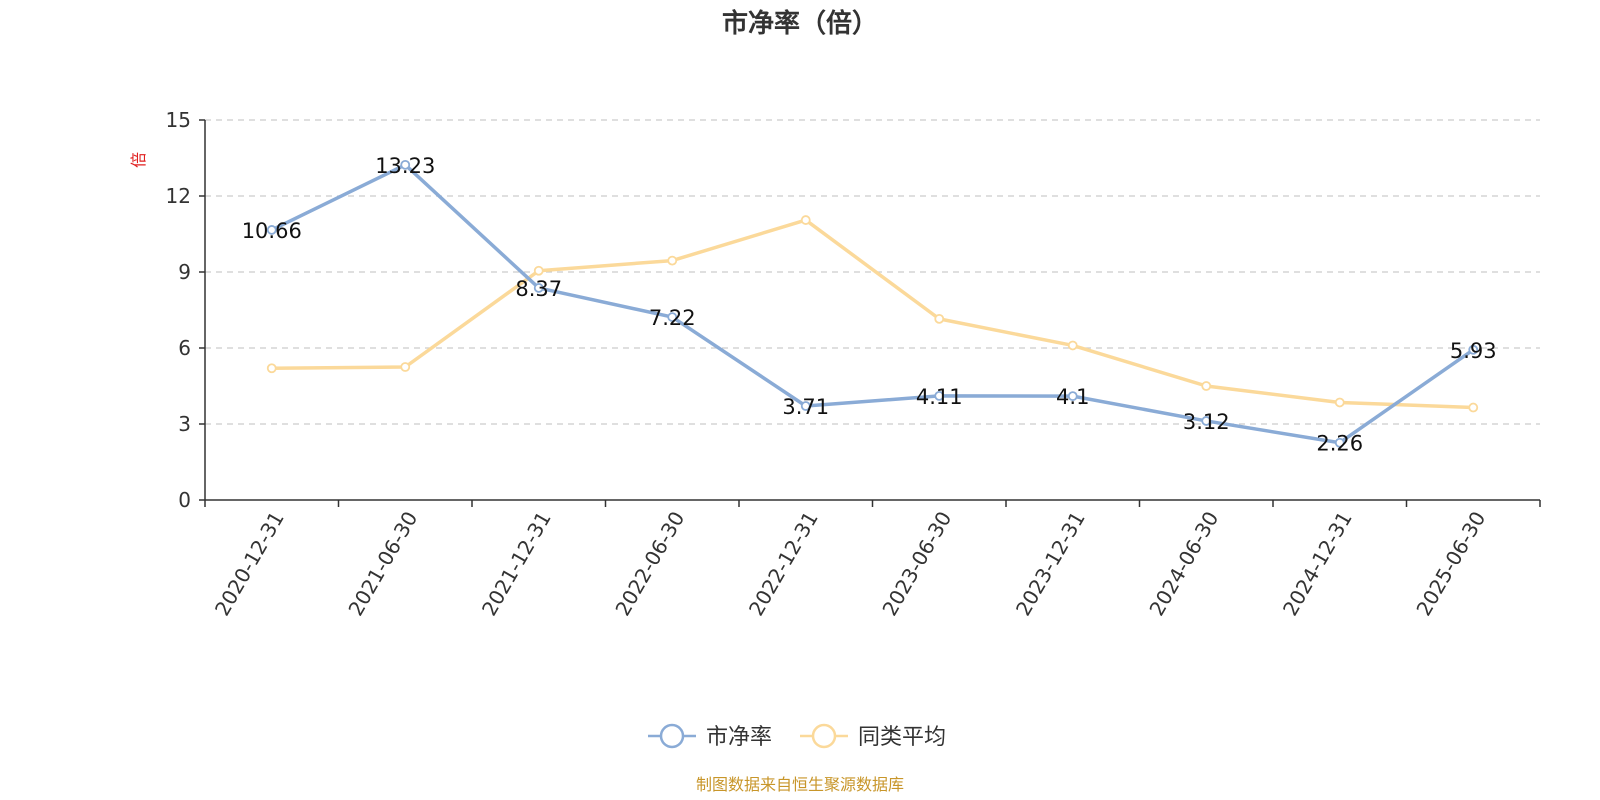  What do you see at coordinates (184, 424) in the screenshot?
I see `y-tick-label: 3` at bounding box center [184, 424].